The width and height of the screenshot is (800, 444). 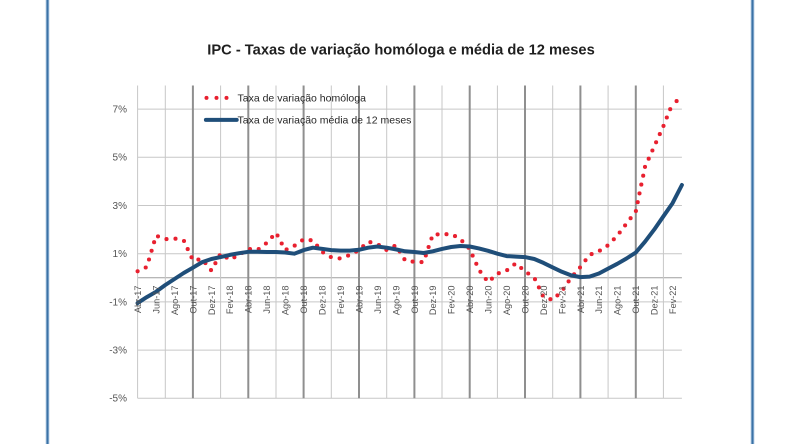 I want to click on svg-text: -1%, so click(x=118, y=302).